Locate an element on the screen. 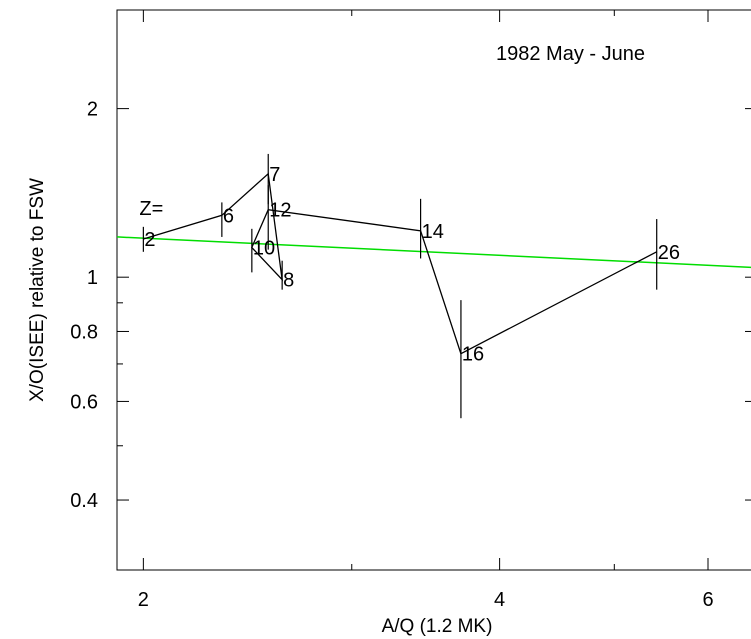  point-label: 26 is located at coordinates (669, 253).